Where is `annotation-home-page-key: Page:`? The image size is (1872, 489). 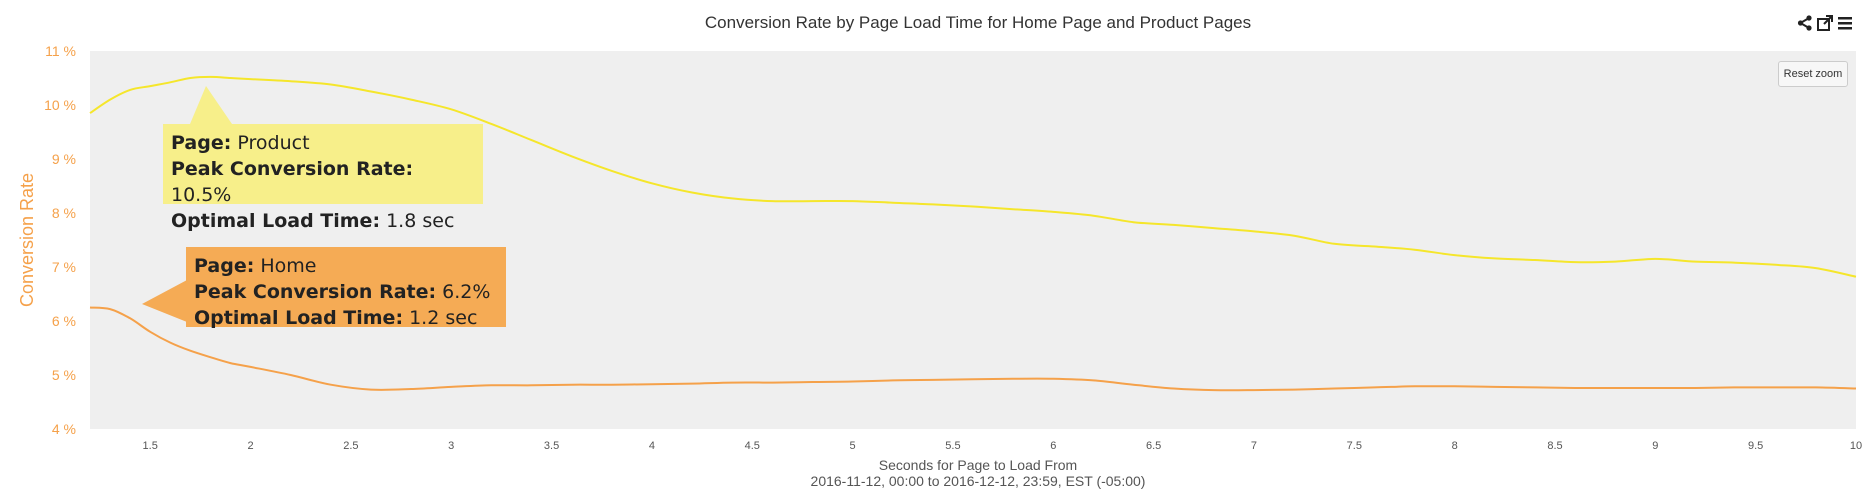
annotation-home-page-key: Page: is located at coordinates (224, 266).